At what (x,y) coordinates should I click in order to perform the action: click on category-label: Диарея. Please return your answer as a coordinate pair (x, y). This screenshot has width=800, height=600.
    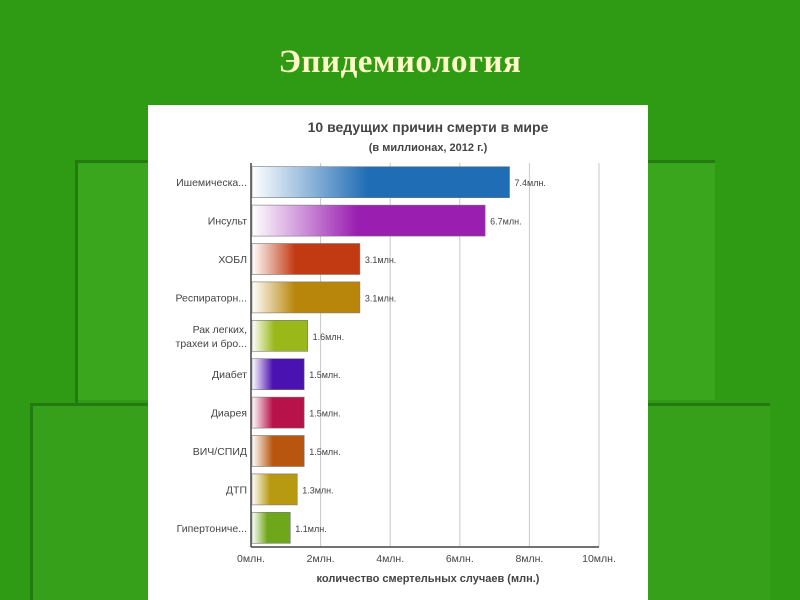
    Looking at the image, I should click on (229, 414).